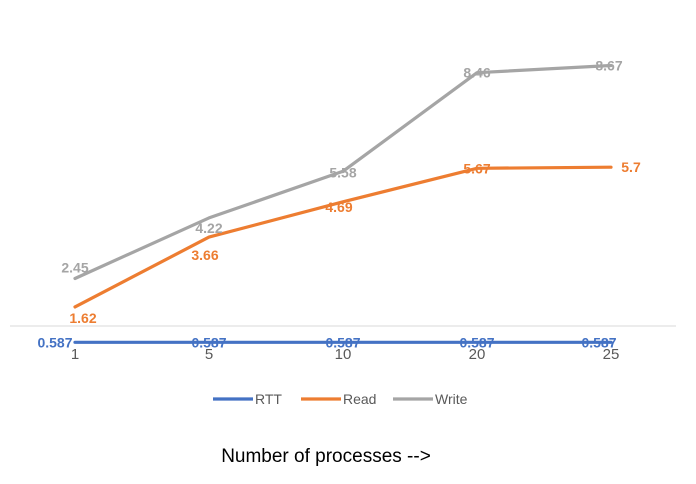 This screenshot has width=696, height=484. Describe the element at coordinates (476, 73) in the screenshot. I see `data-label-write: 8.46` at that location.